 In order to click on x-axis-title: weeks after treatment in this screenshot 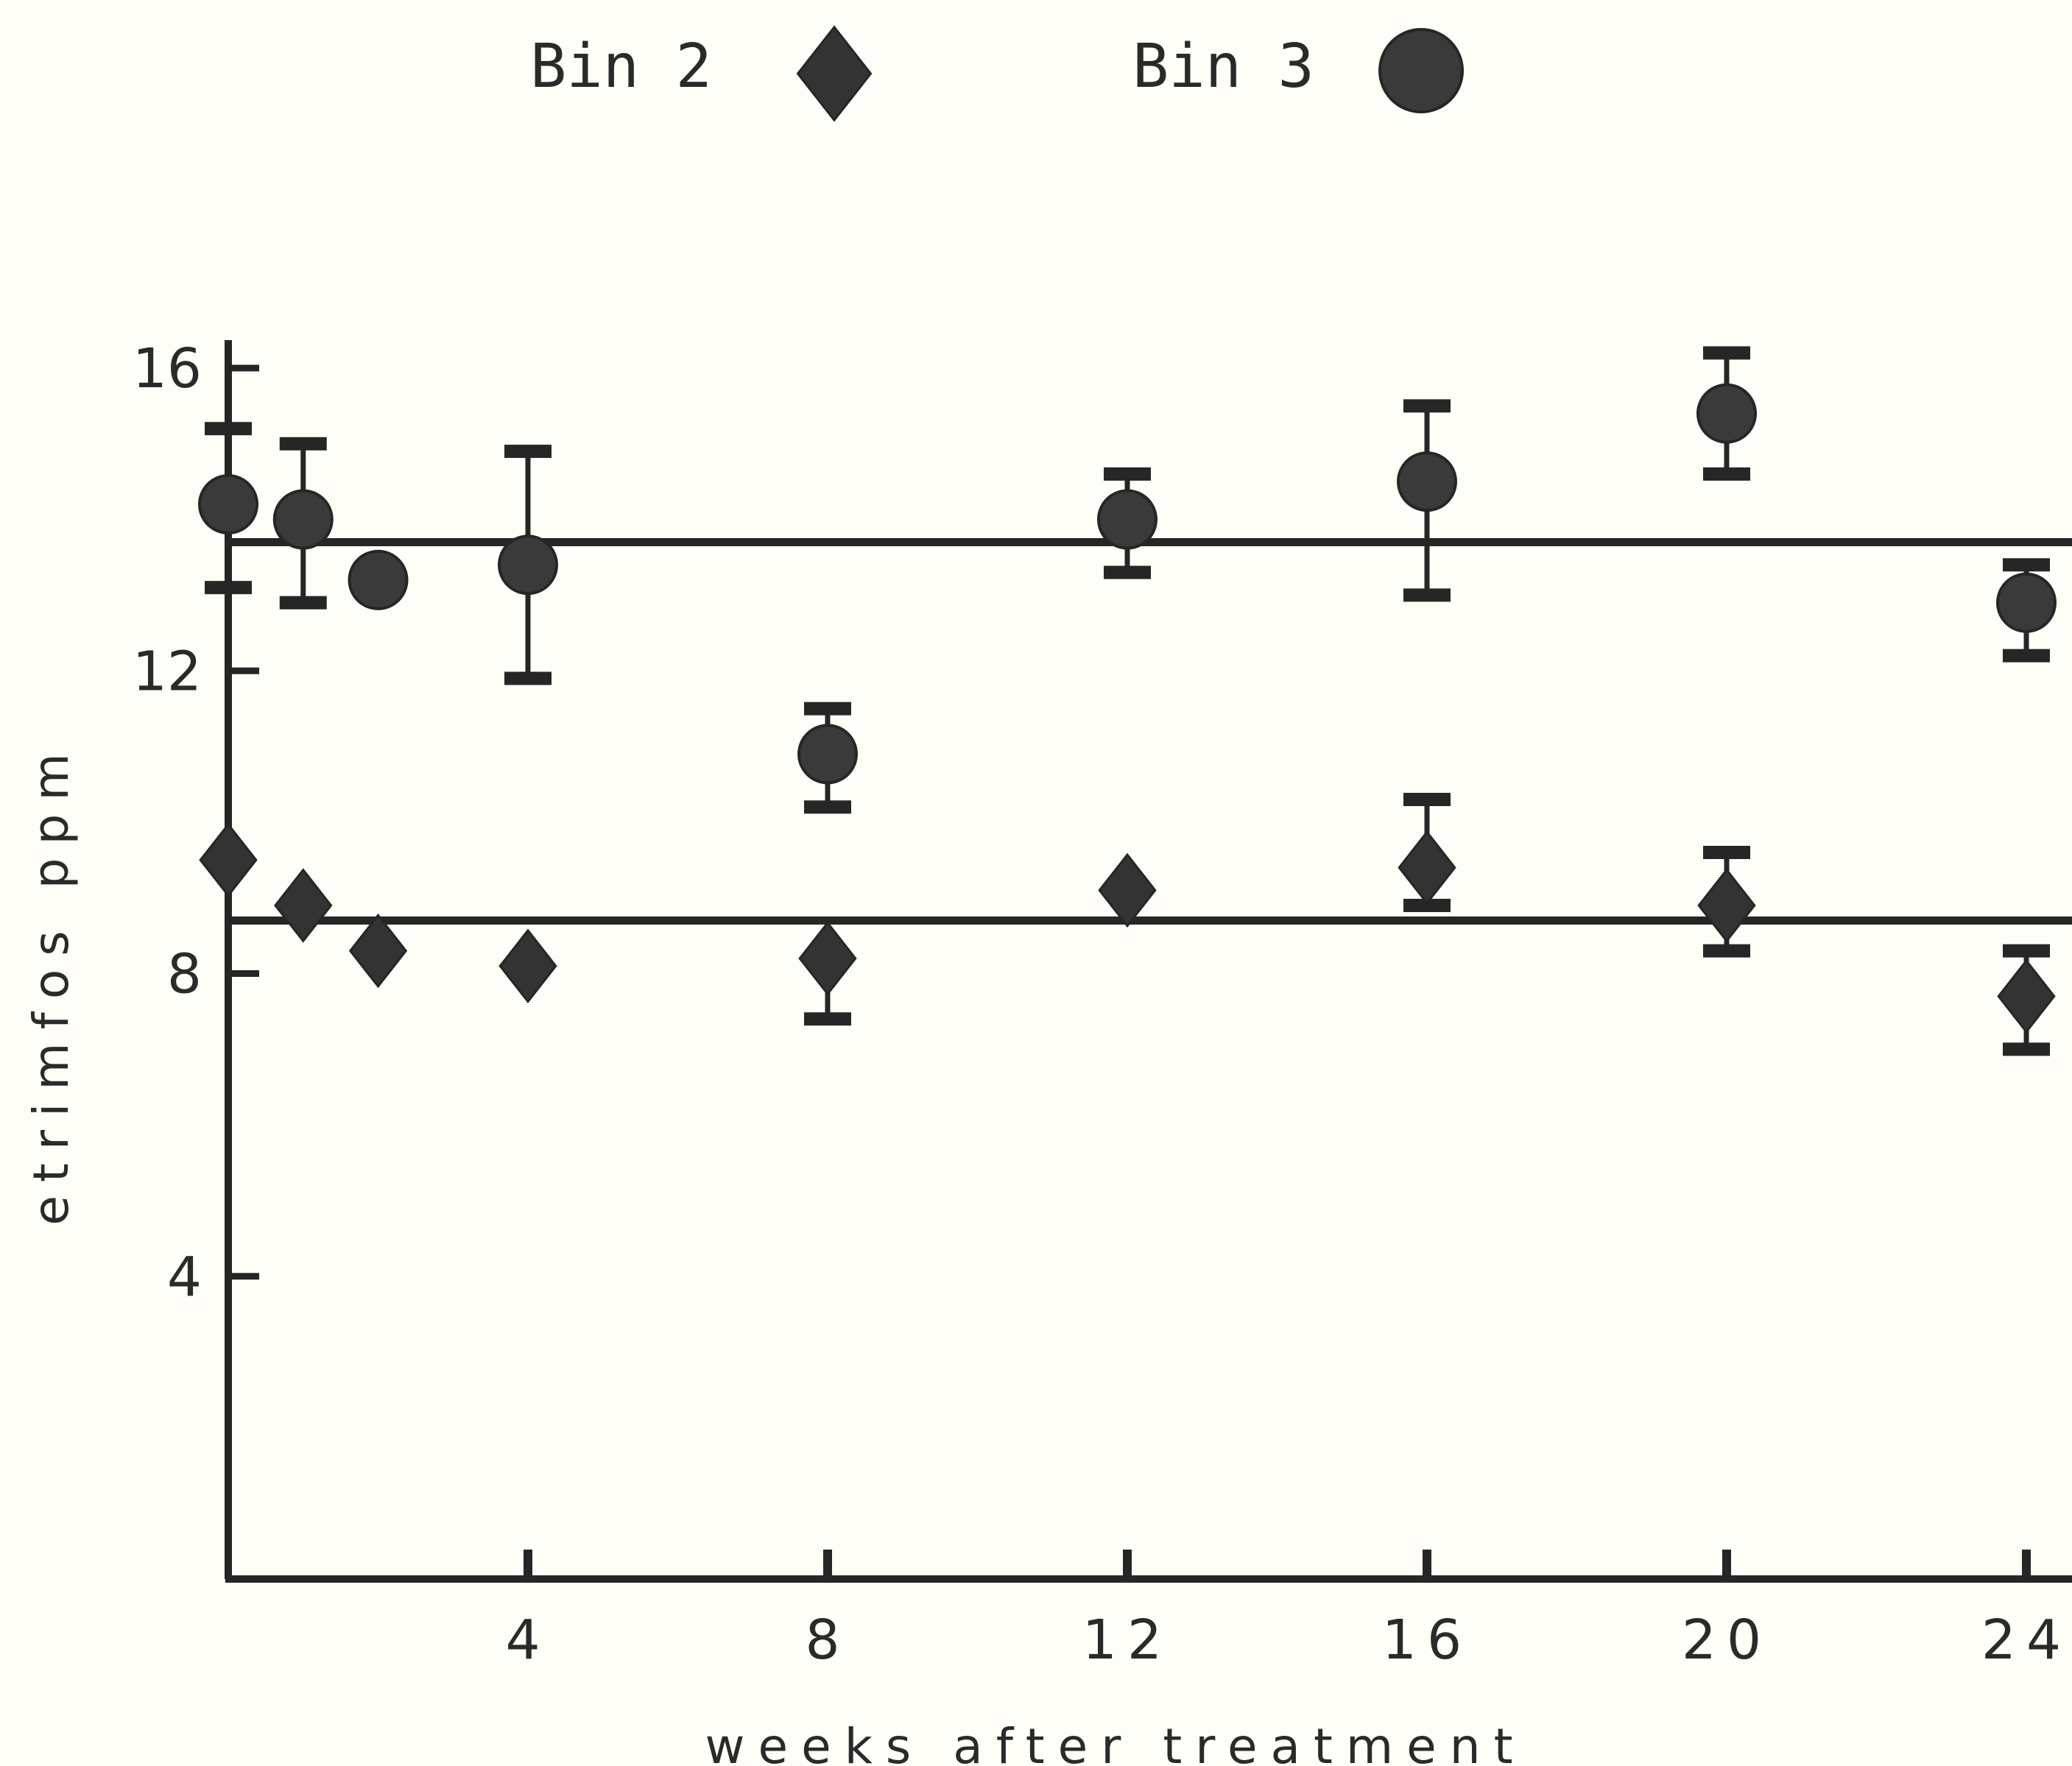, I will do `click(1115, 1742)`.